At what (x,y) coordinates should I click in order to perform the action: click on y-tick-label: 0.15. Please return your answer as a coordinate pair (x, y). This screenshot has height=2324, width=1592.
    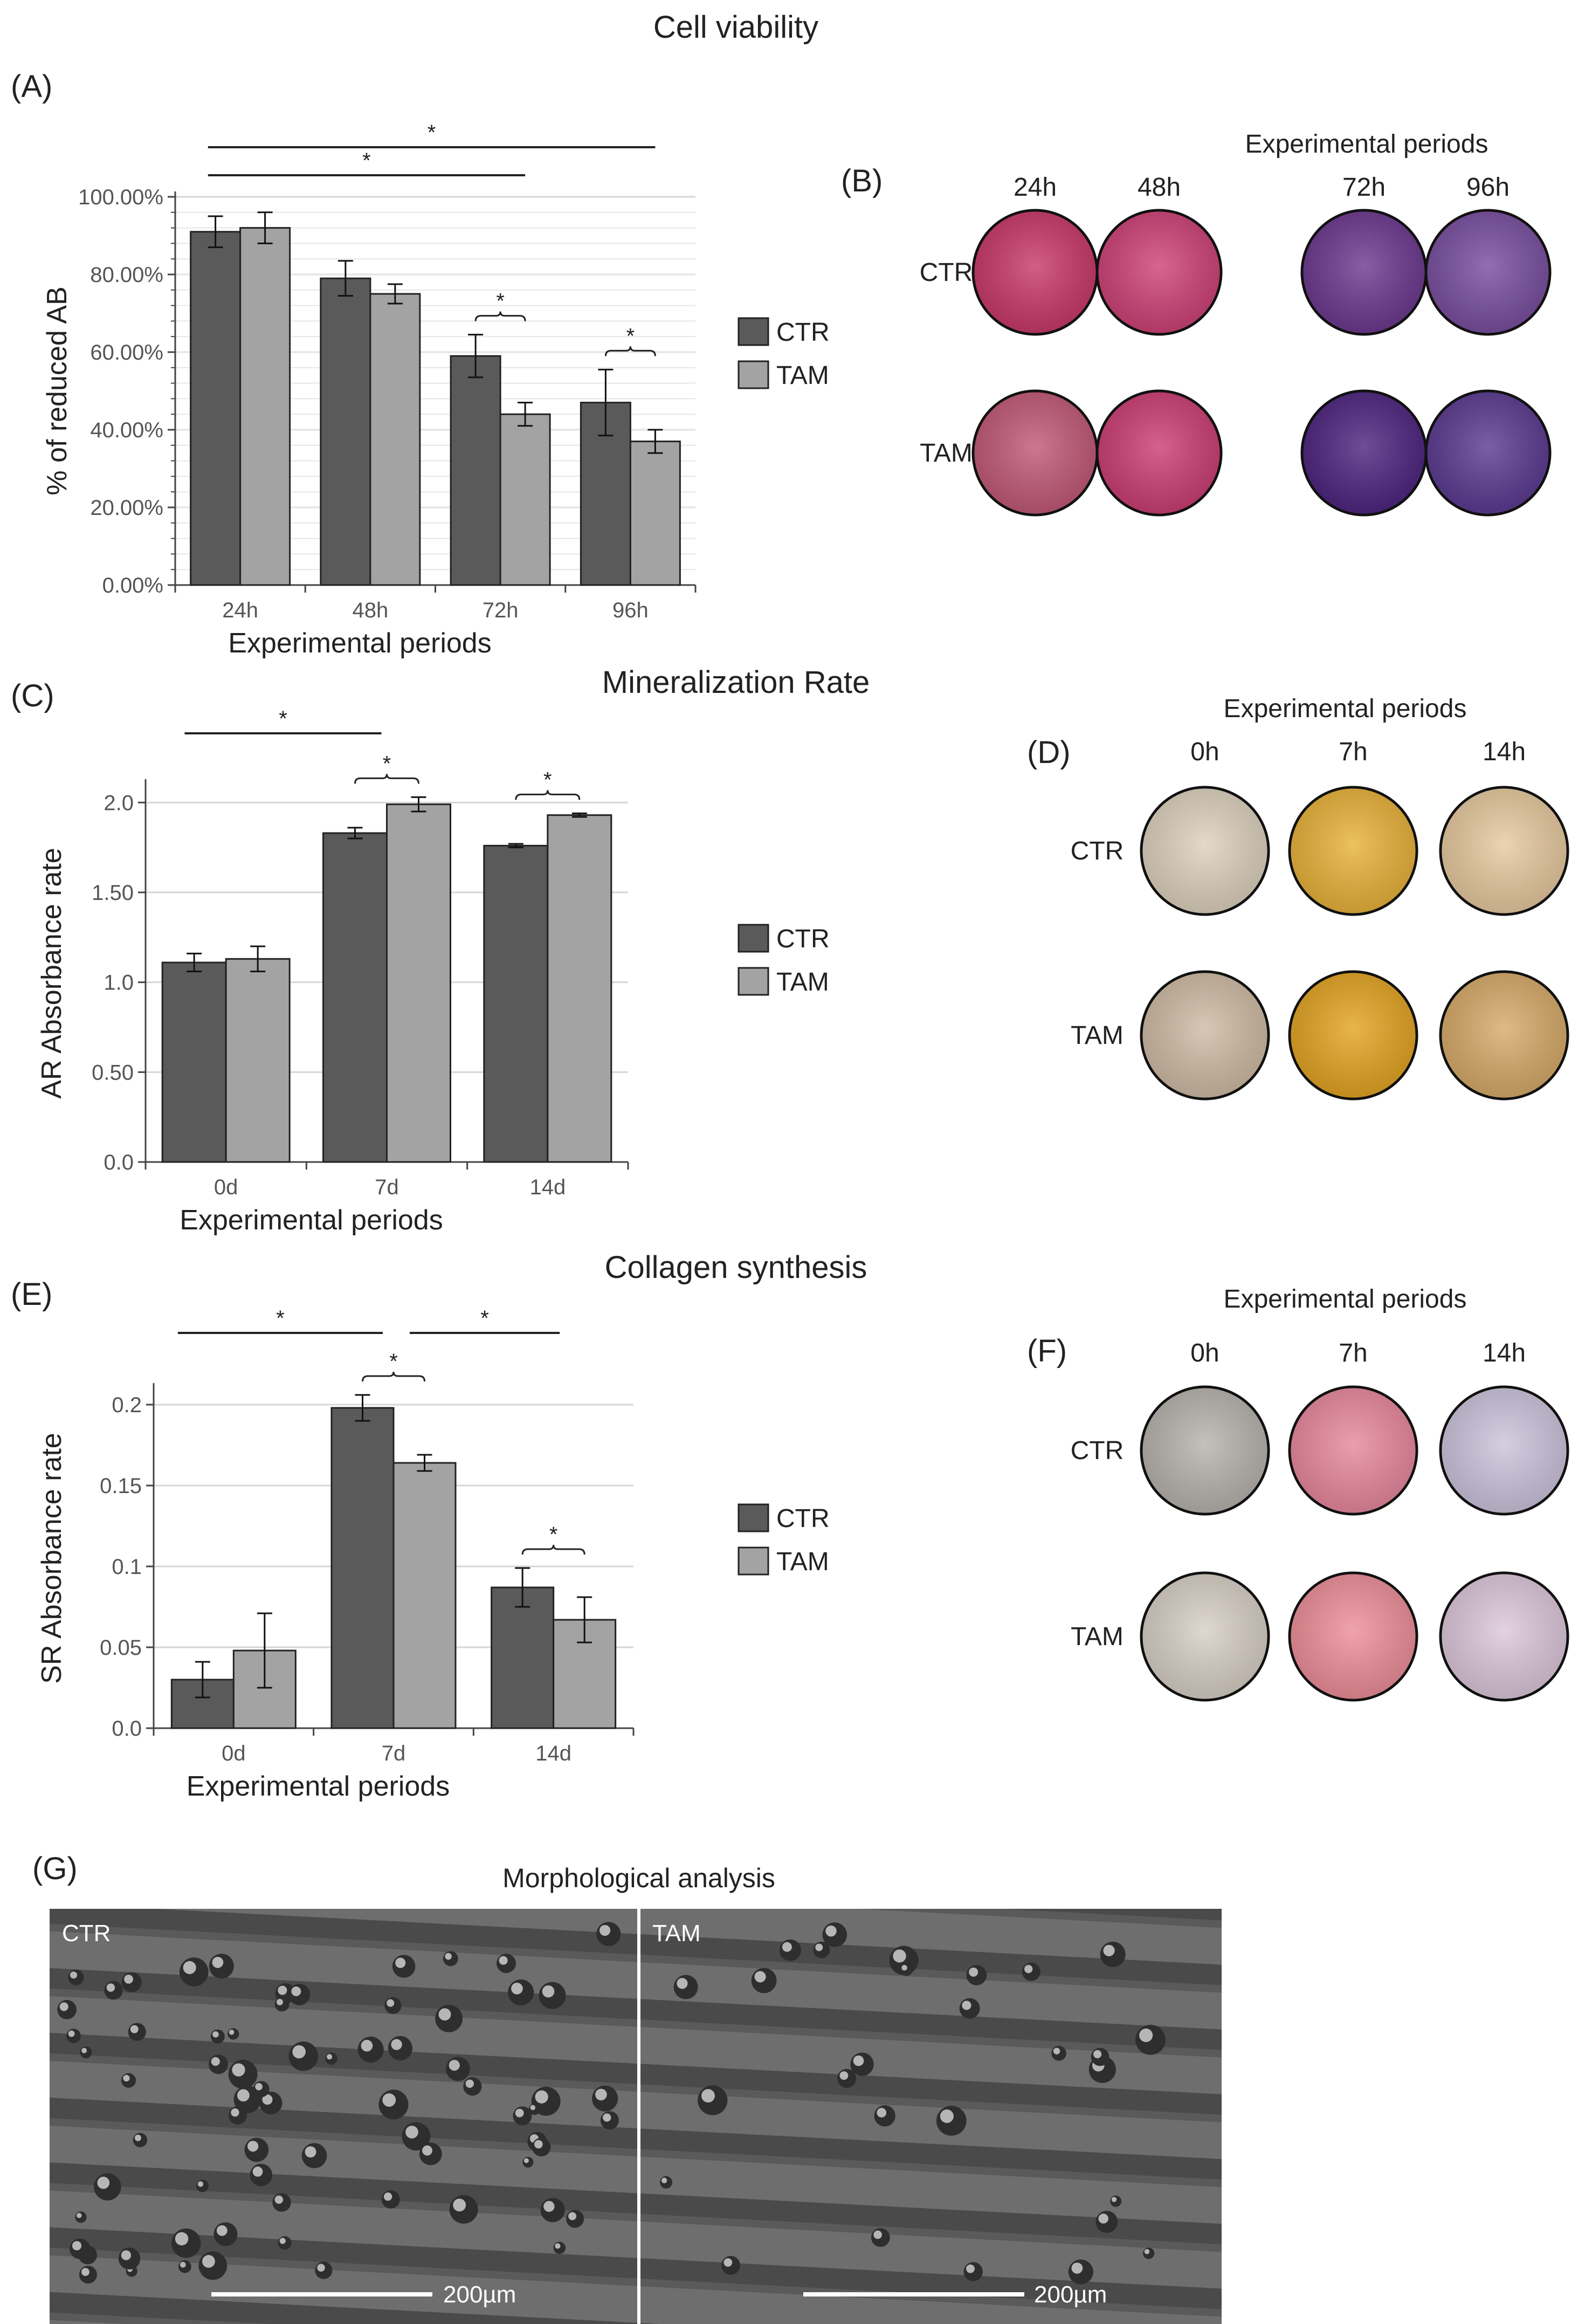
    Looking at the image, I should click on (121, 1486).